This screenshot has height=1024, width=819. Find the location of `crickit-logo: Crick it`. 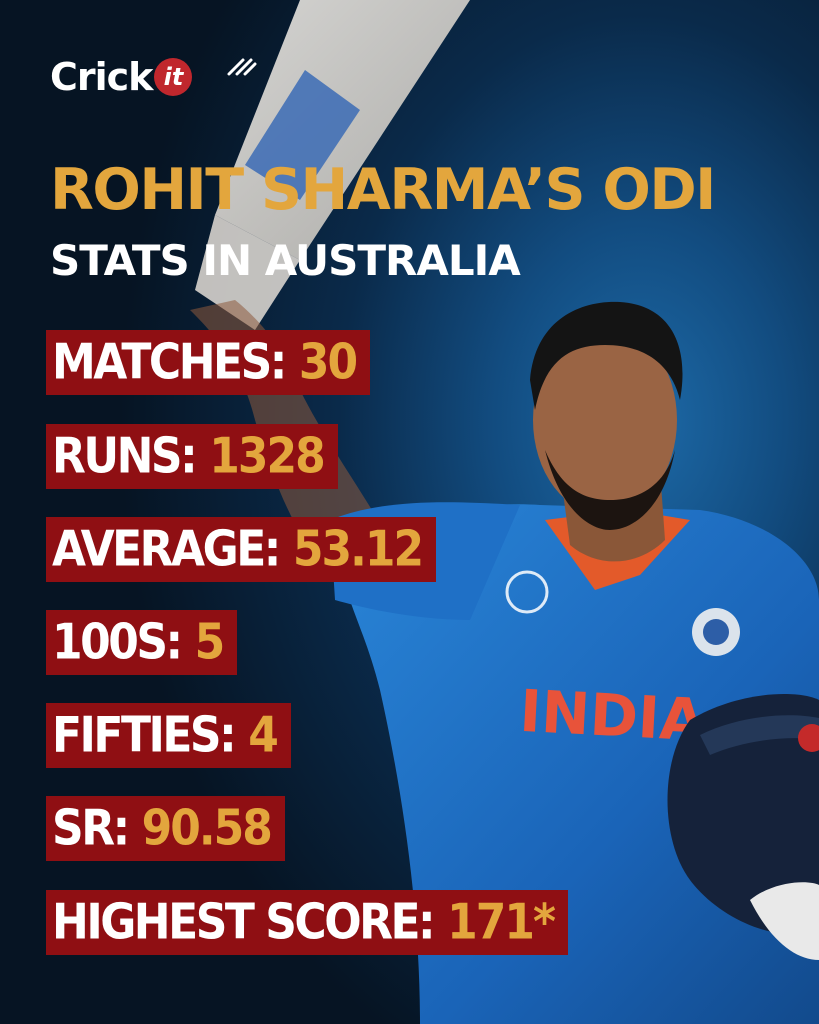

crickit-logo: Crick it is located at coordinates (153, 77).